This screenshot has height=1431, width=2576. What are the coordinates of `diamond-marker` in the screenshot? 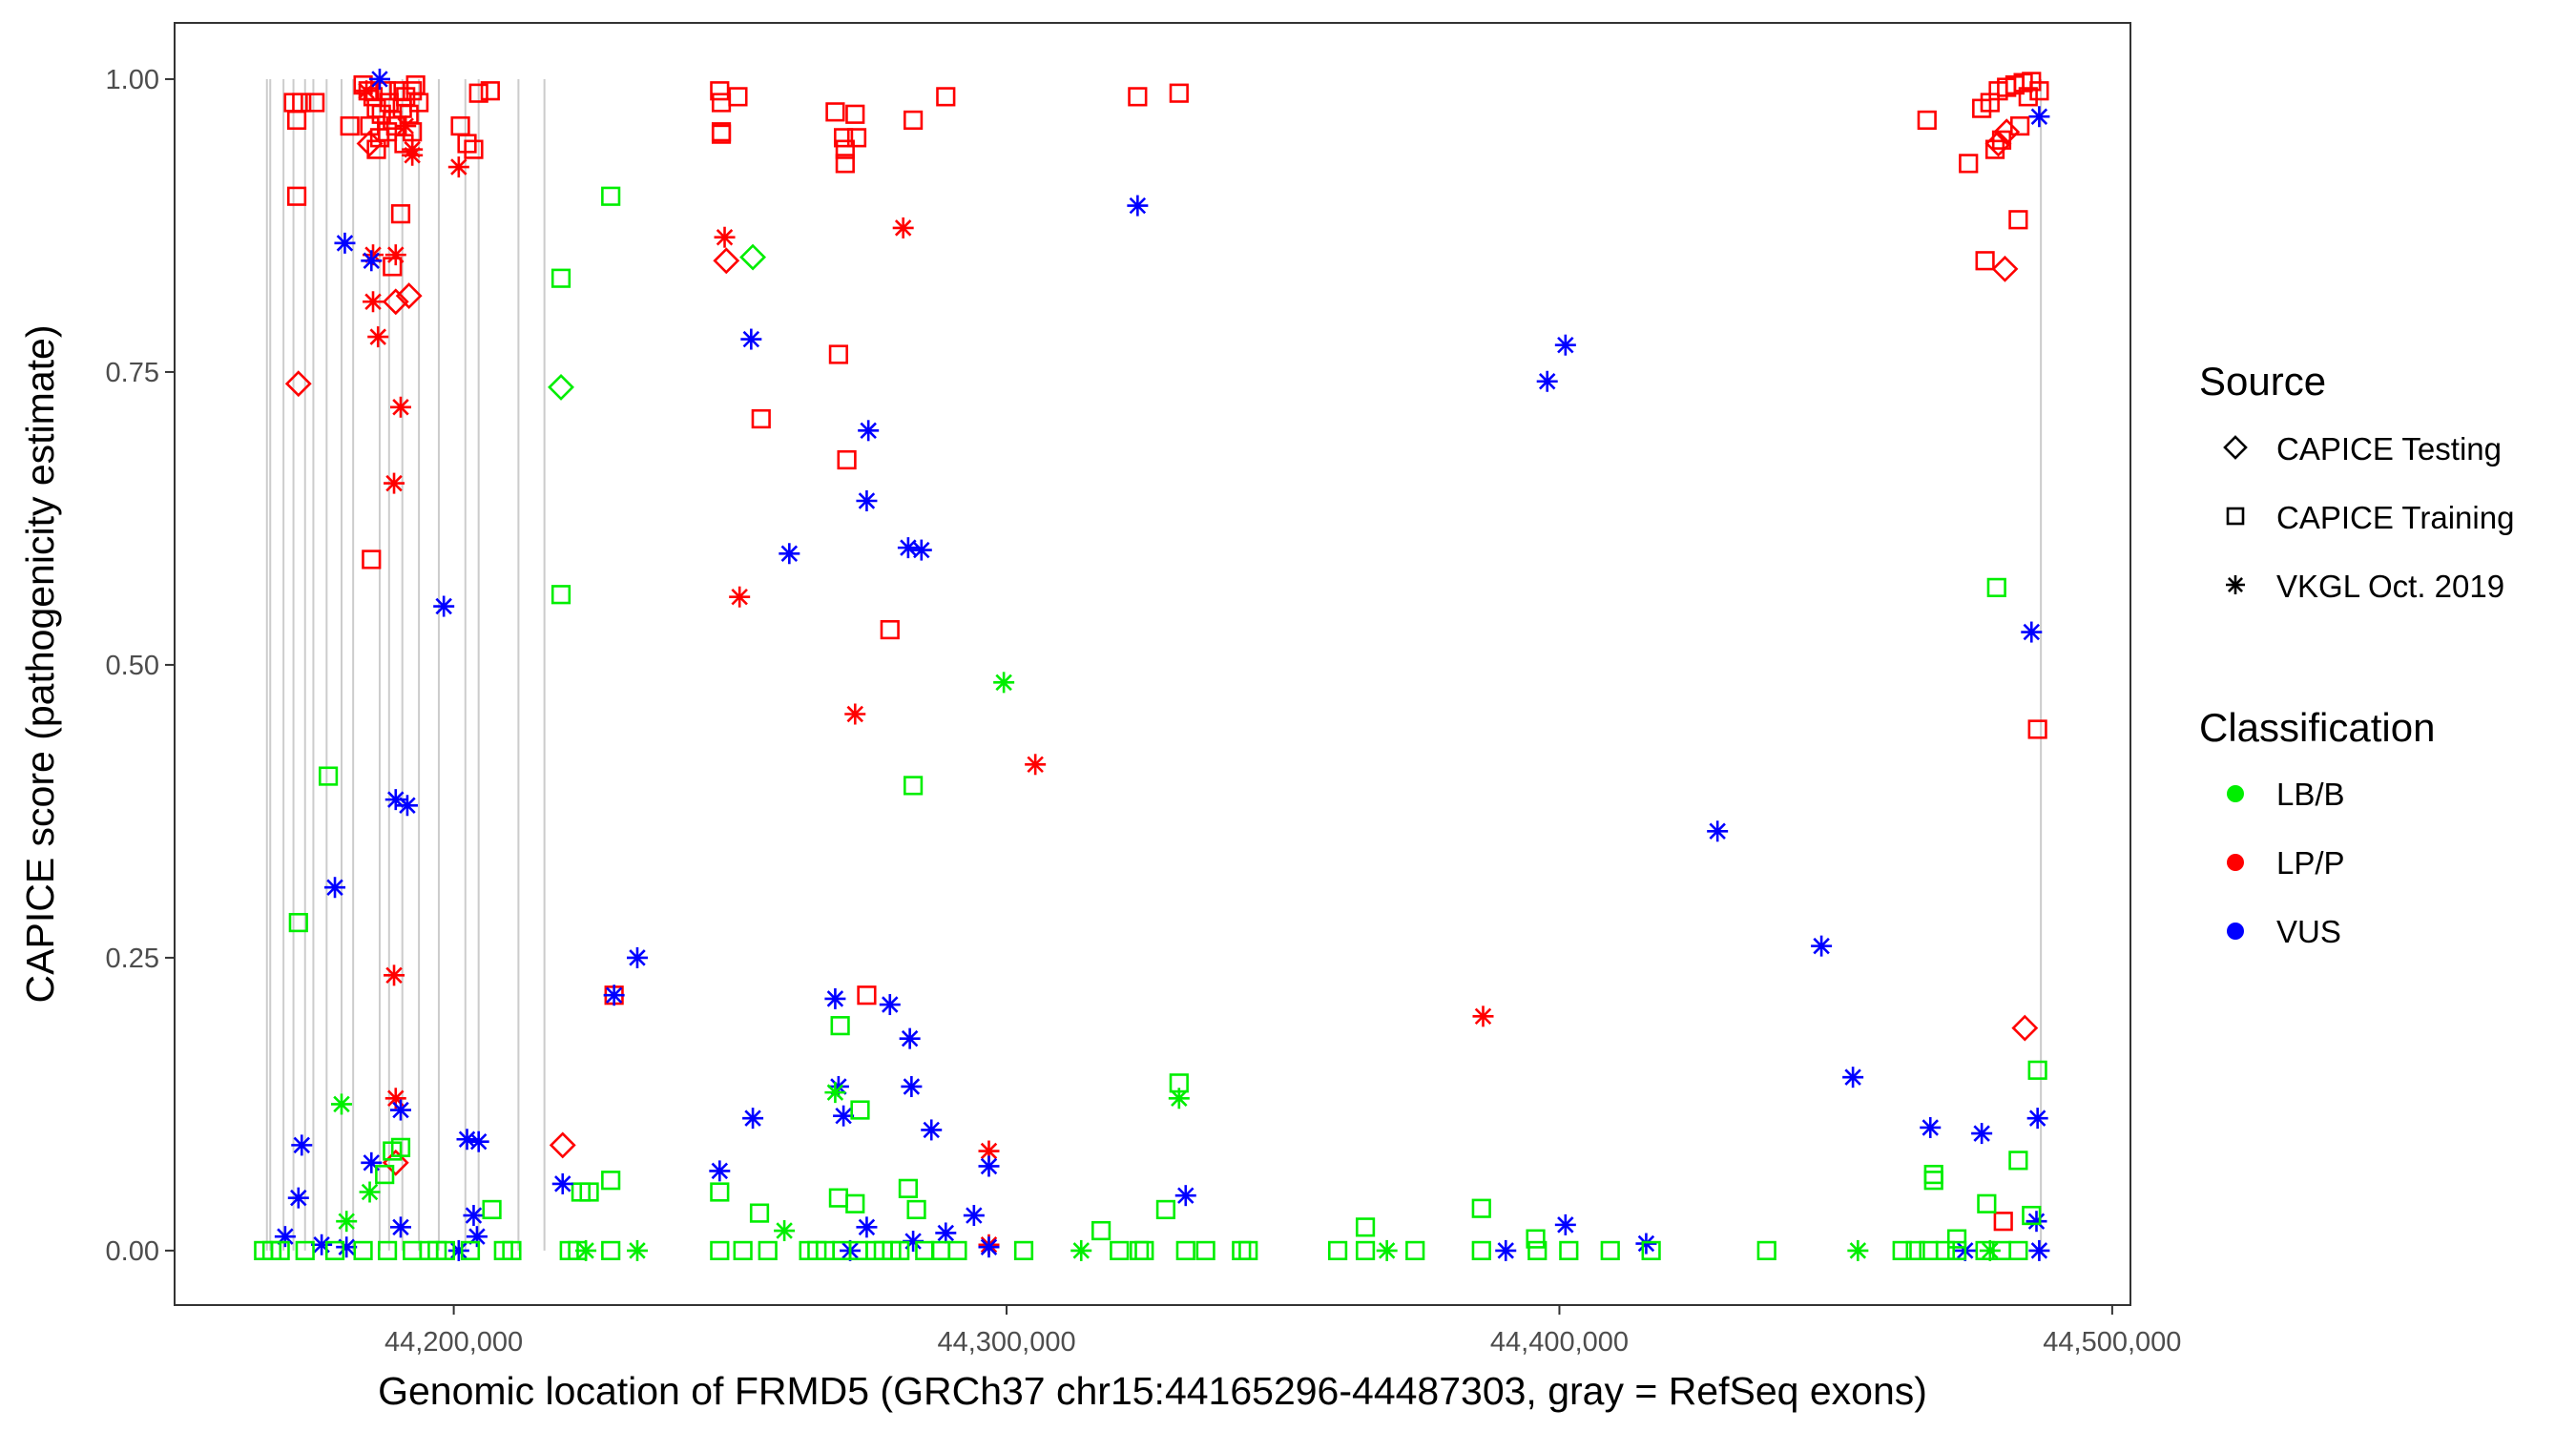 It's located at (1998, 143).